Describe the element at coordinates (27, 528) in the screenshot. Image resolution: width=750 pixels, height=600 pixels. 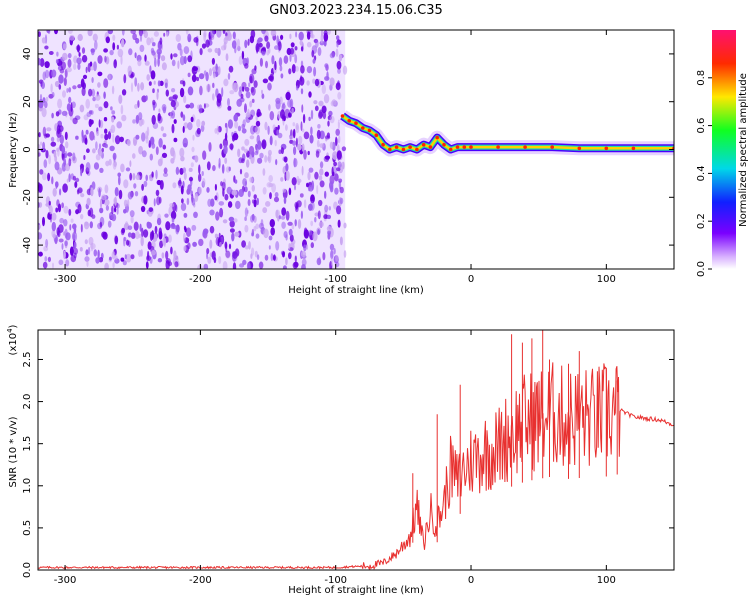
I see `y-tick-label: 0.5` at that location.